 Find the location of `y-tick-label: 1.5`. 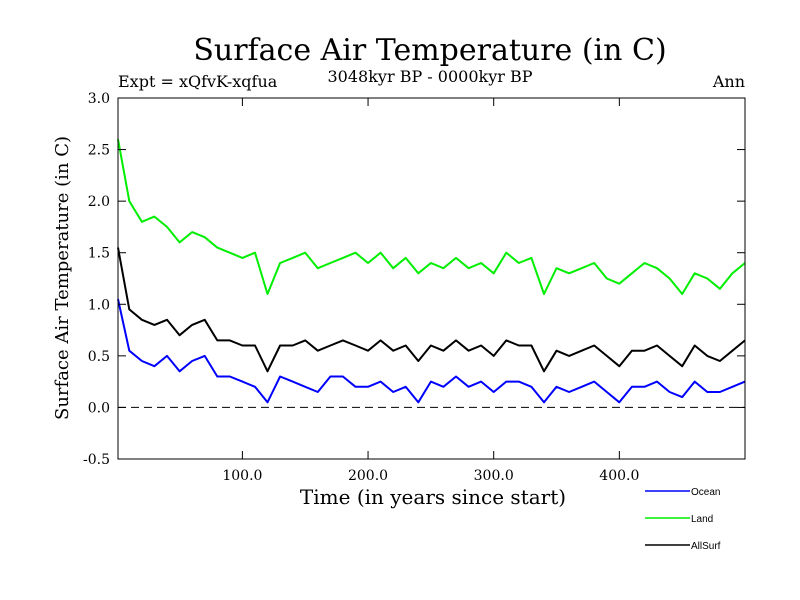

y-tick-label: 1.5 is located at coordinates (99, 254).